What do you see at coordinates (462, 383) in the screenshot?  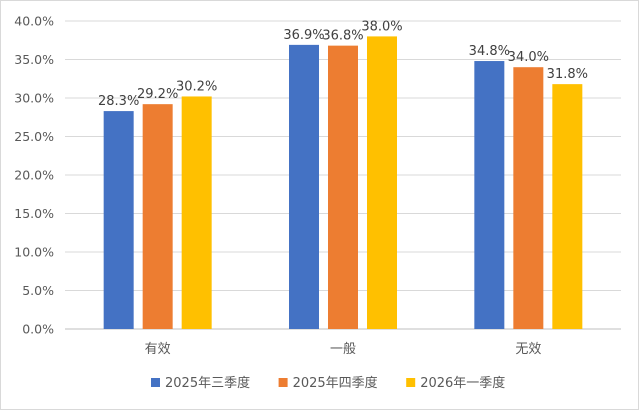 I see `legend-label: 2026年一季度` at bounding box center [462, 383].